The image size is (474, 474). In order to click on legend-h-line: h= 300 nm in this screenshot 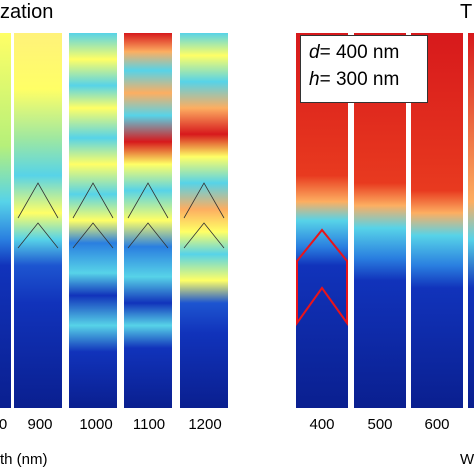, I will do `click(368, 79)`.